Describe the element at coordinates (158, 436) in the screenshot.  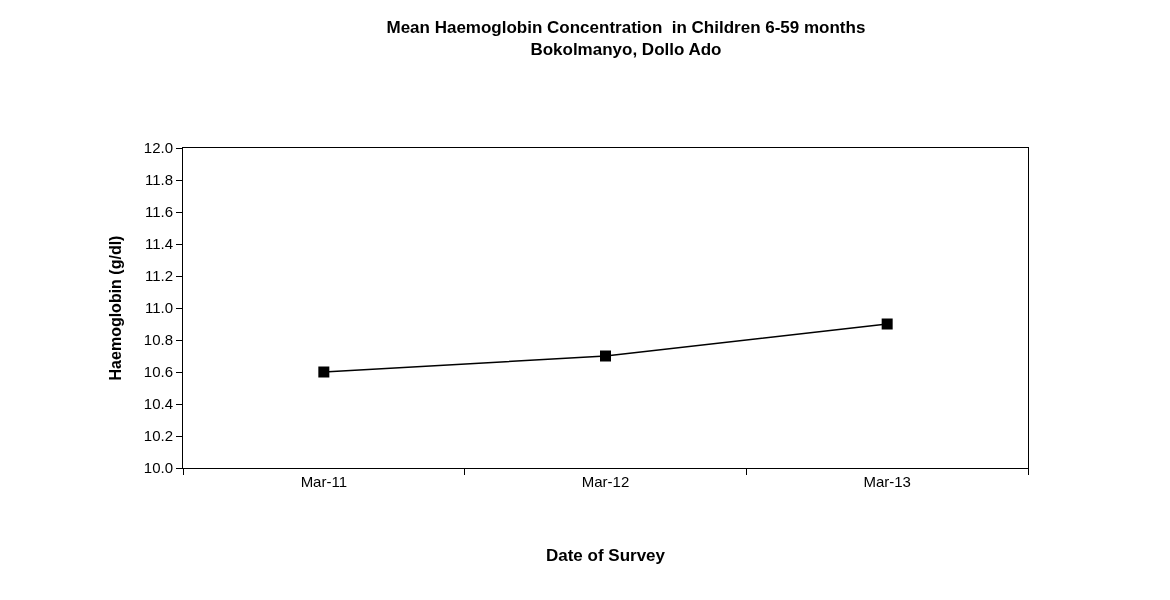
I see `y-tick-label: 10.2` at that location.